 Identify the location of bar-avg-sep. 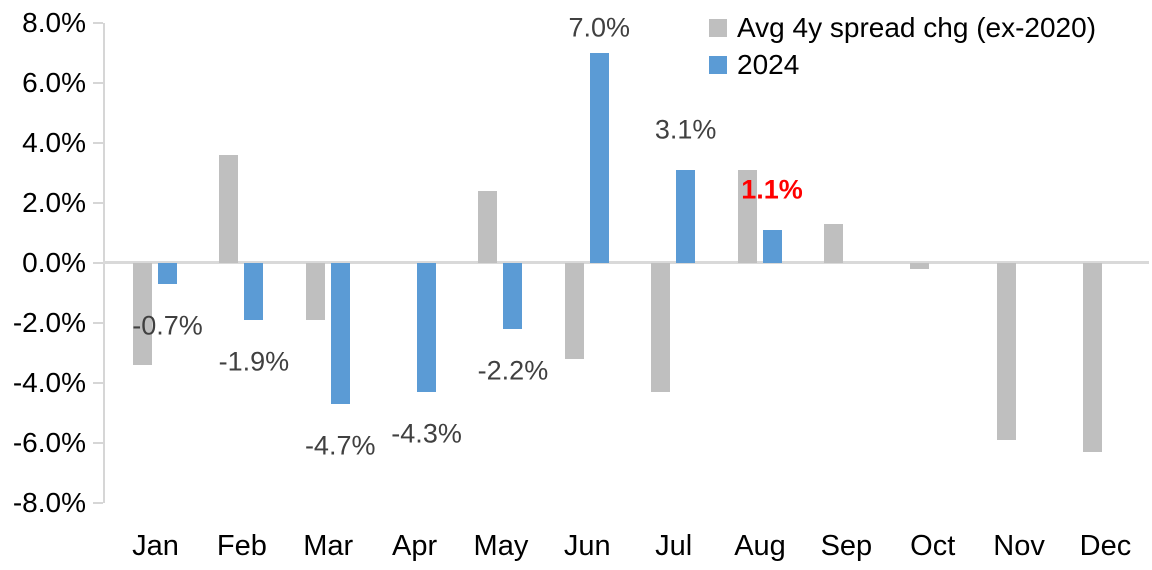
(833, 243).